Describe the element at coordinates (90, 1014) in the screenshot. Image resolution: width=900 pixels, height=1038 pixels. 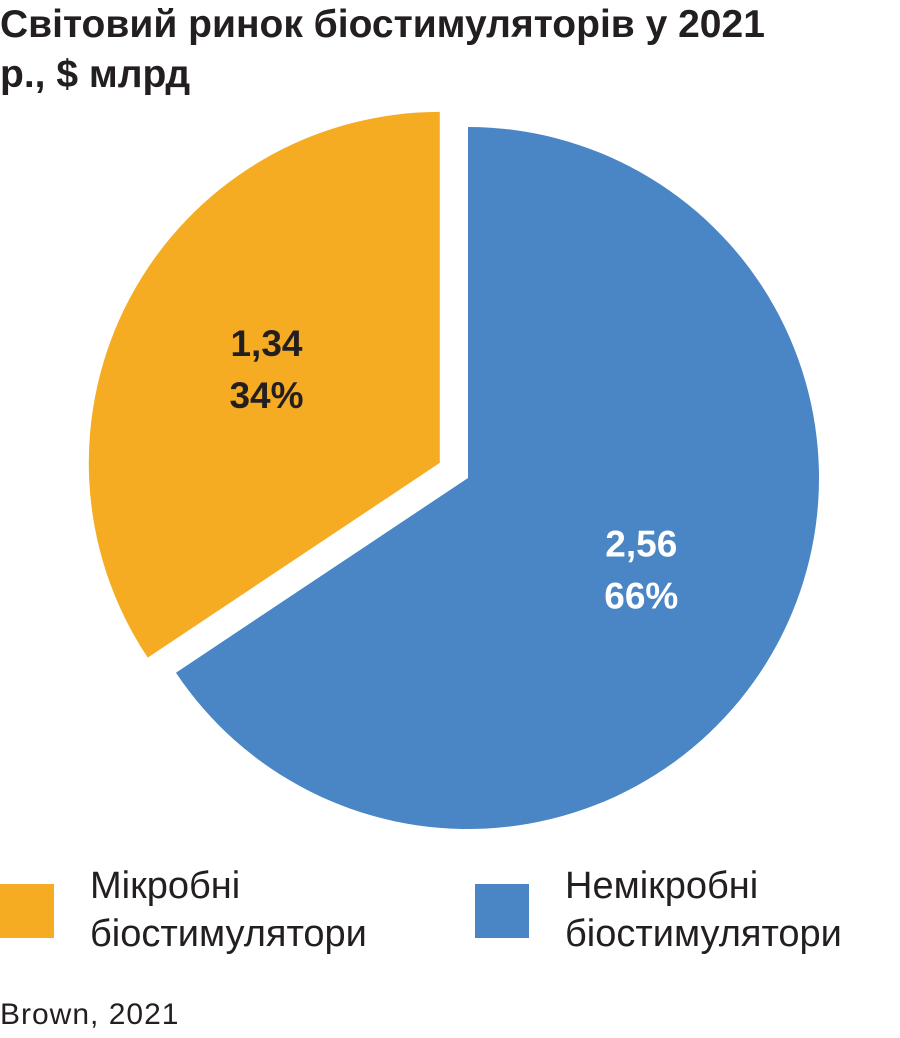
I see `source: Brown, 2021` at that location.